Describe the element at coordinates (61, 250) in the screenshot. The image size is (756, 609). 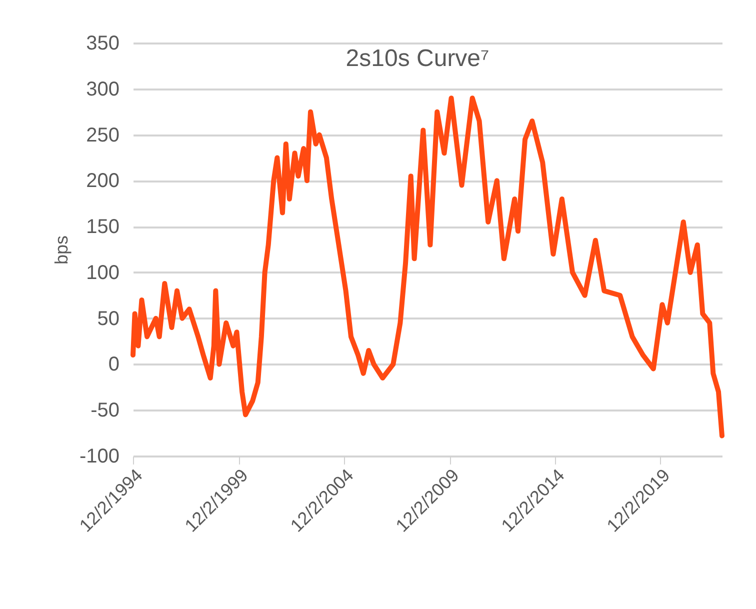
I see `y-axis-title: bps` at that location.